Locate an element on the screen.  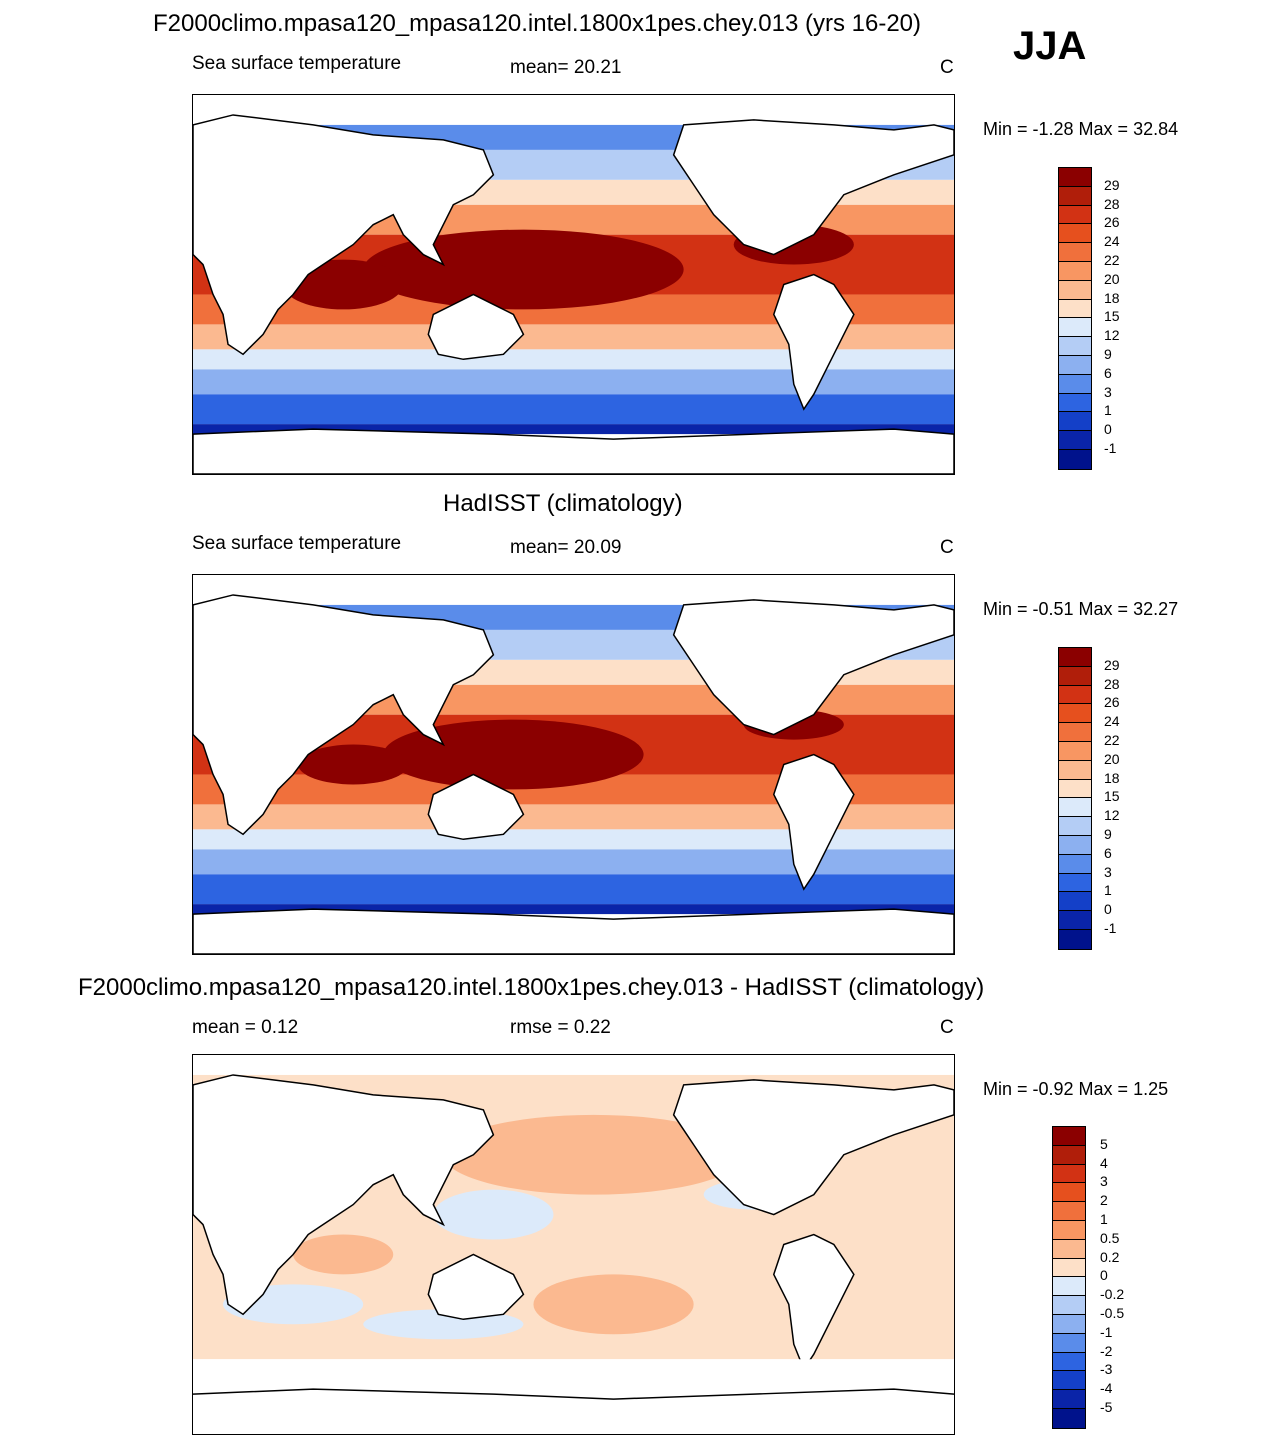
minmax-label: Min = -1.28 Max = 32.84 is located at coordinates (1081, 129).